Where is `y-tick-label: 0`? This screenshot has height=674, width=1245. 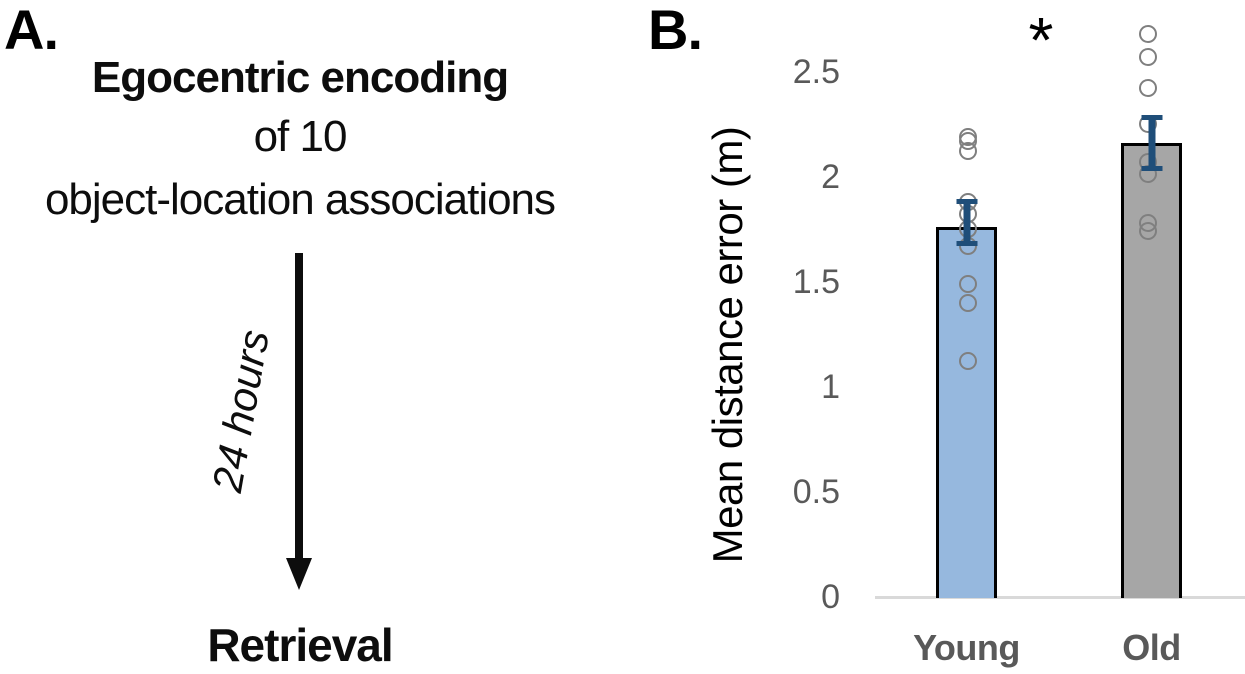 y-tick-label: 0 is located at coordinates (830, 596).